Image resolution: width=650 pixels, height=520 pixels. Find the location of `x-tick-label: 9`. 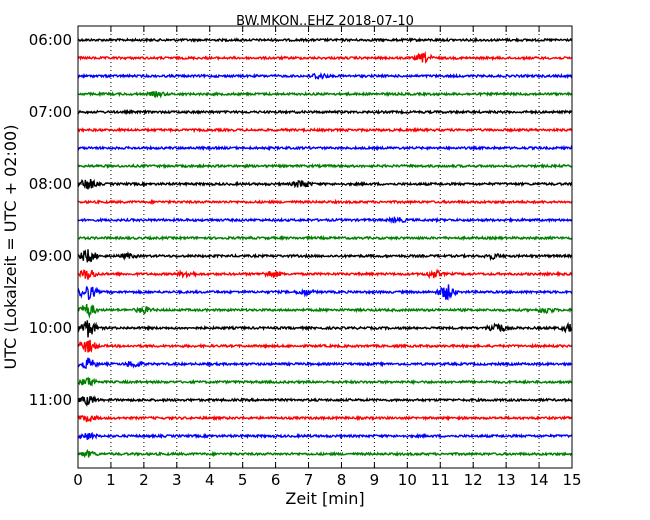

x-tick-label: 9 is located at coordinates (375, 480).